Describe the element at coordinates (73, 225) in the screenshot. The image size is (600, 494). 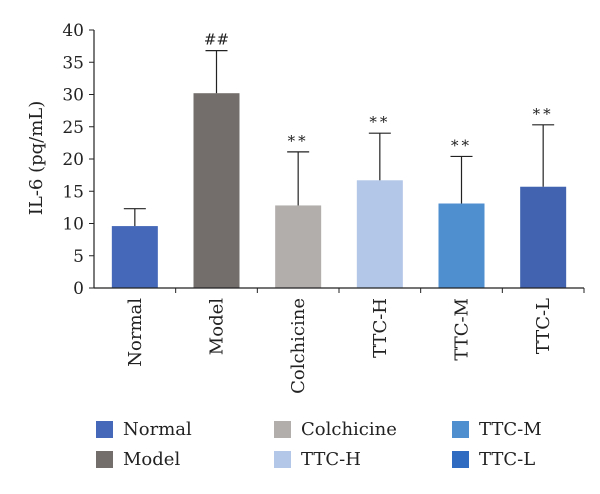
I see `y-tick-label: 10` at that location.